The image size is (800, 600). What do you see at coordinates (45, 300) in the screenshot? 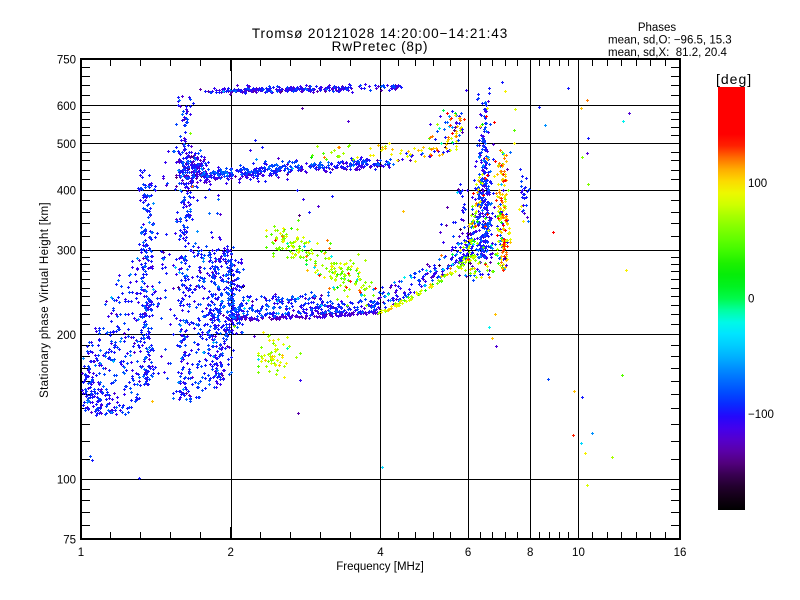
I see `svg-text:Stationary phase Virtual Heigh: Stationary phase Virtual Height [km]` at bounding box center [45, 300].